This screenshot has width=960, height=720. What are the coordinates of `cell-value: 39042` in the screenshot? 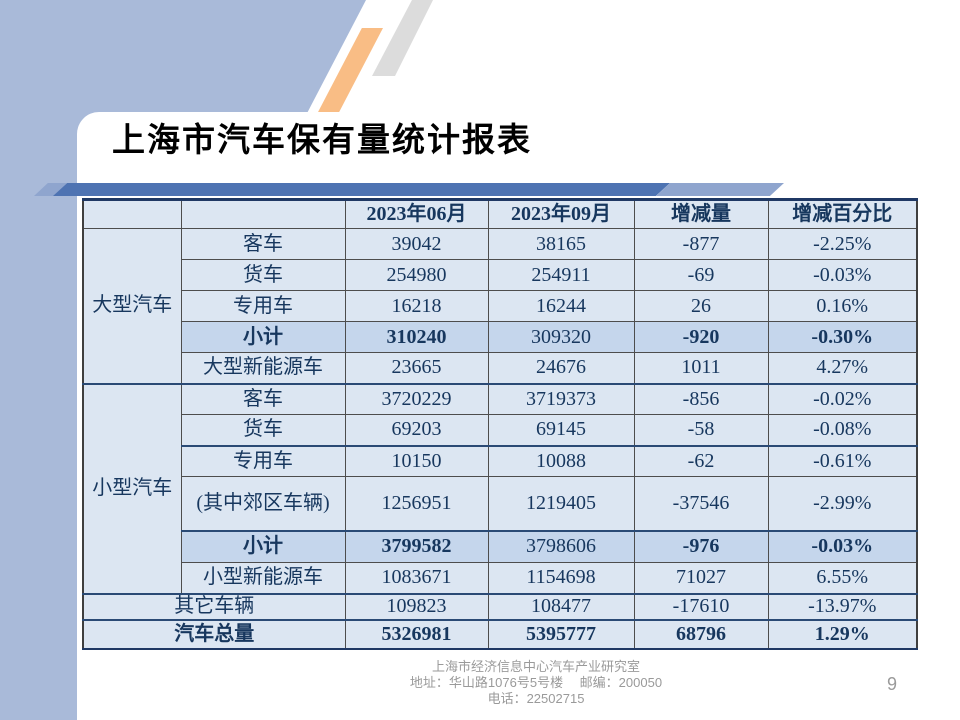 It's located at (416, 244).